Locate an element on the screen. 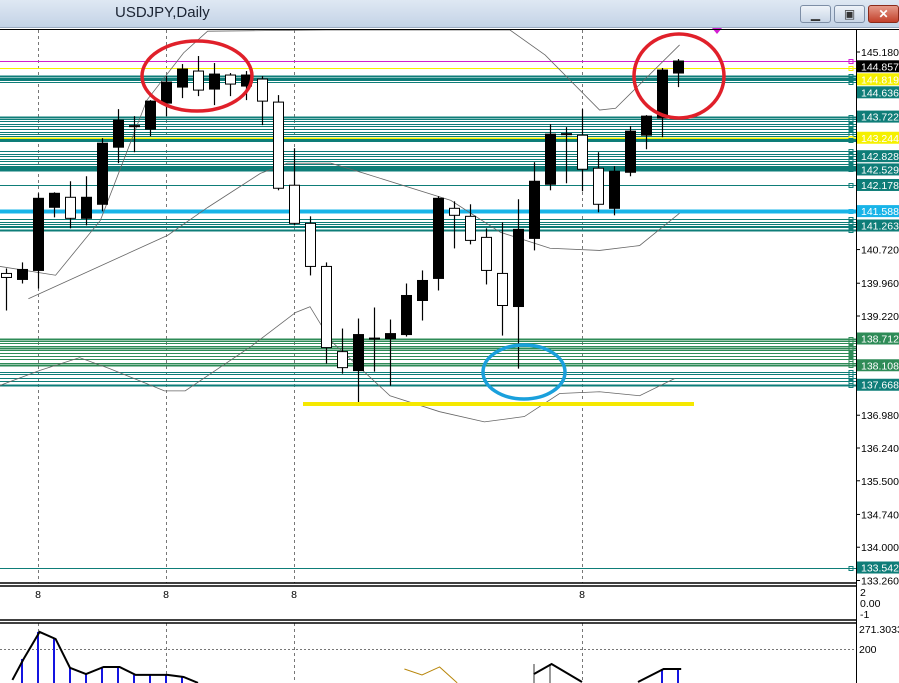 This screenshot has height=683, width=899. close-icon: ✕ is located at coordinates (883, 14).